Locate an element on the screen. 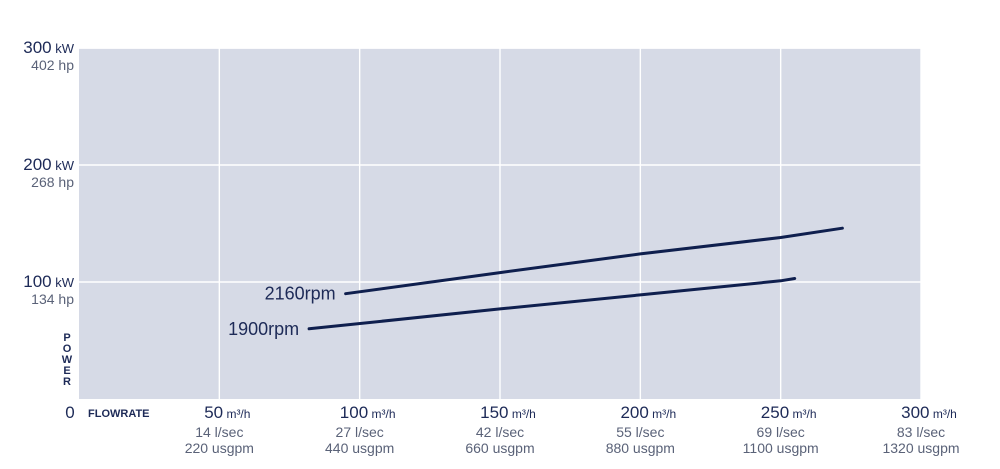 This screenshot has height=469, width=1000. y-axis-letter: E is located at coordinates (66, 371).